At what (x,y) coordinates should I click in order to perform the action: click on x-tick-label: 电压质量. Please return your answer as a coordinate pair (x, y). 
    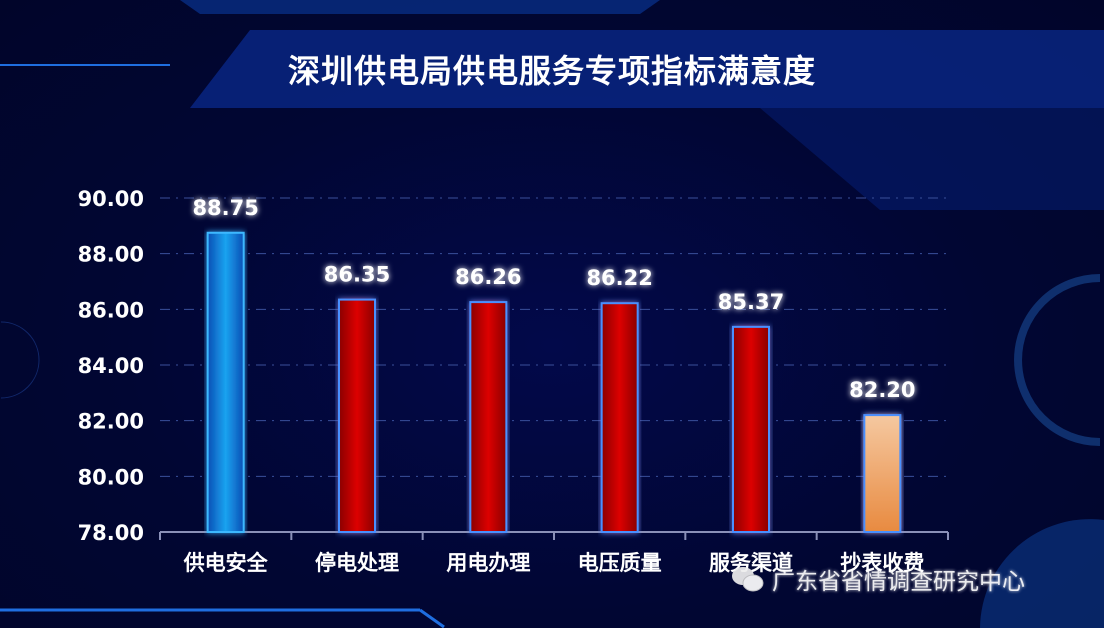
    Looking at the image, I should click on (620, 563).